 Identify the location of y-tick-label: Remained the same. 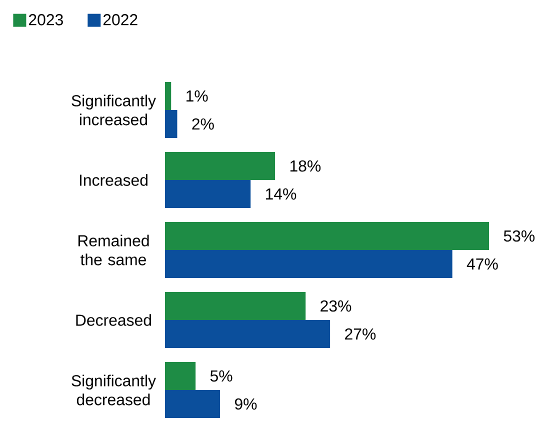
(113, 250).